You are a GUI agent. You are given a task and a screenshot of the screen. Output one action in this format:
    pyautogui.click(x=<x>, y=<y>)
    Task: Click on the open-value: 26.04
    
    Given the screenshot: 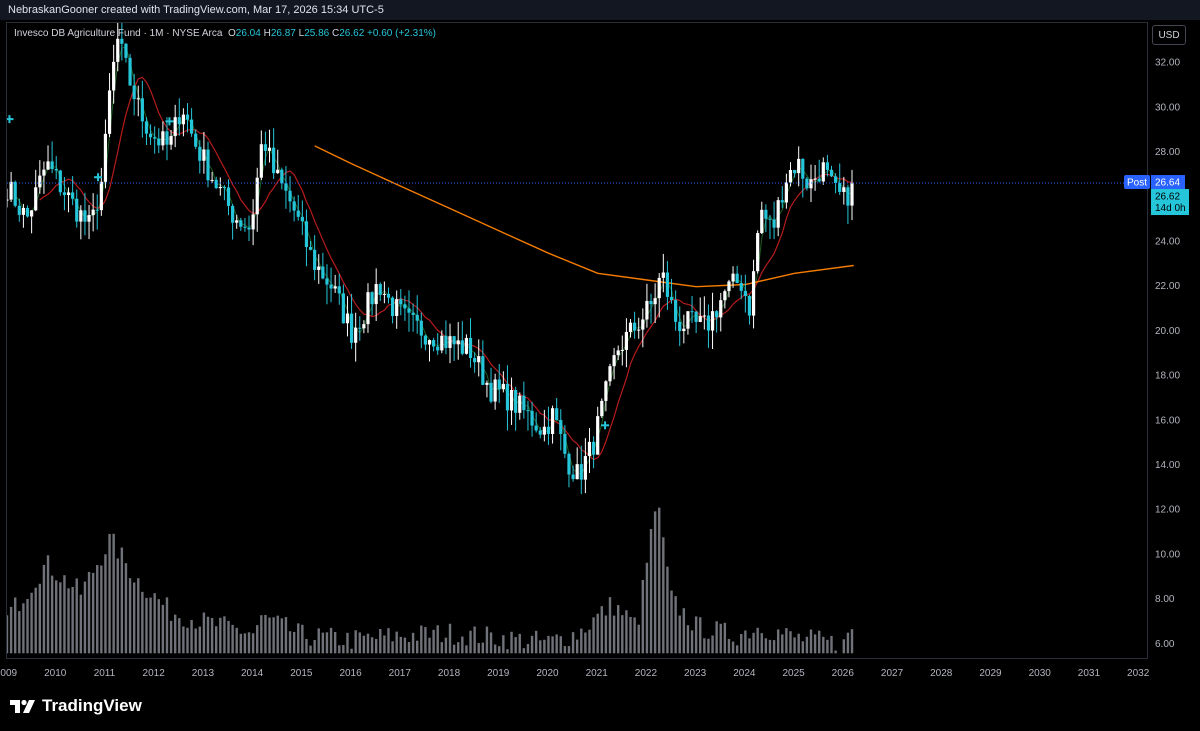 What is the action you would take?
    pyautogui.click(x=248, y=33)
    